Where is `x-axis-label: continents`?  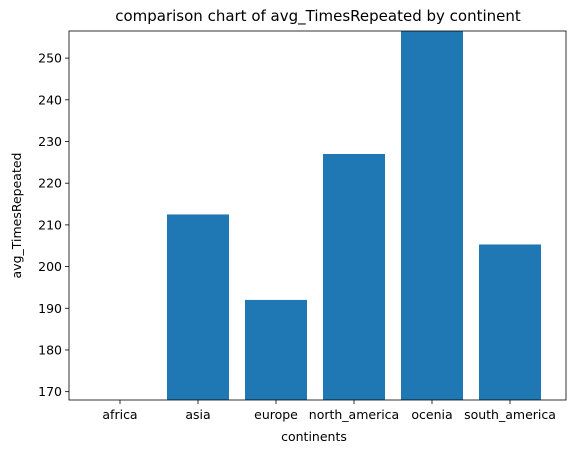
x-axis-label: continents is located at coordinates (314, 436).